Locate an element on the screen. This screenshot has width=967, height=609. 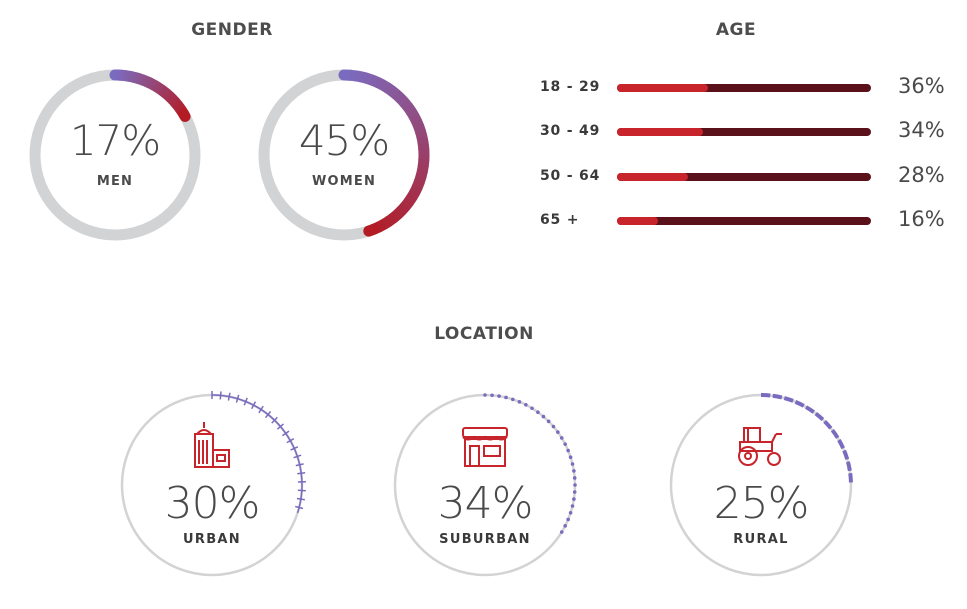
rural-percent: 25% is located at coordinates (761, 503).